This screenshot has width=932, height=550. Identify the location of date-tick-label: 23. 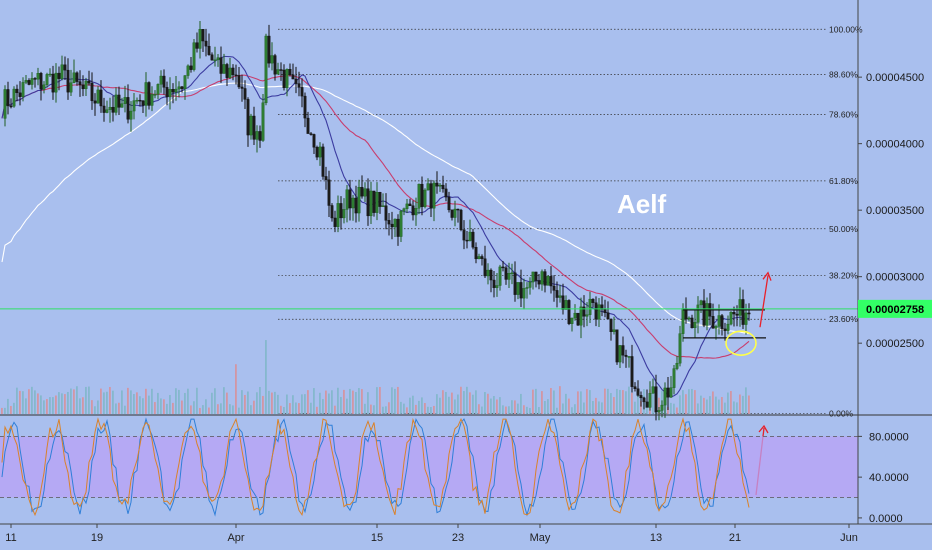
(458, 538).